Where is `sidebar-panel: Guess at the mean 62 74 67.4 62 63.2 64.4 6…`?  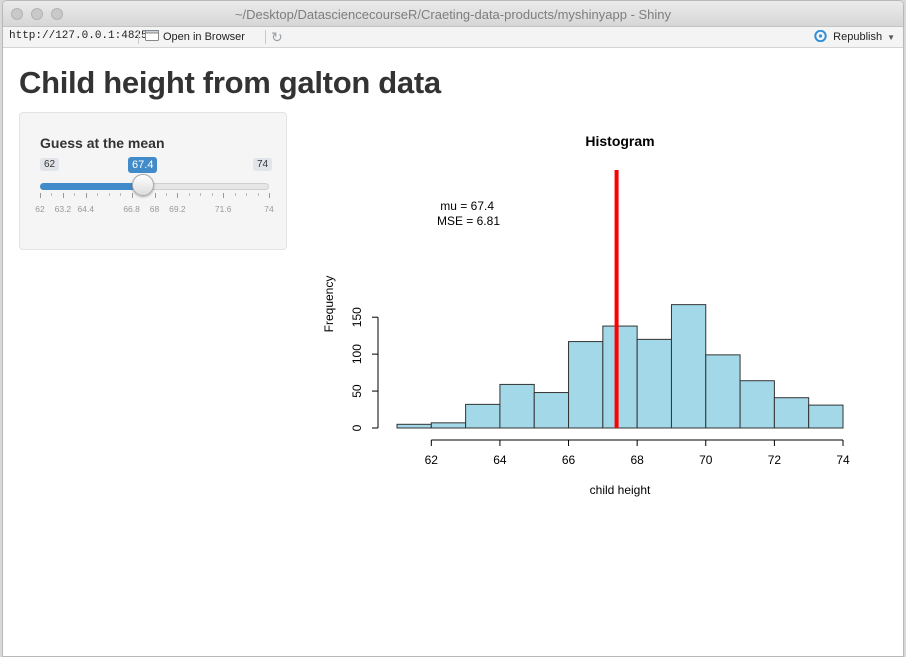 sidebar-panel: Guess at the mean 62 74 67.4 62 63.2 64.4 6… is located at coordinates (153, 181).